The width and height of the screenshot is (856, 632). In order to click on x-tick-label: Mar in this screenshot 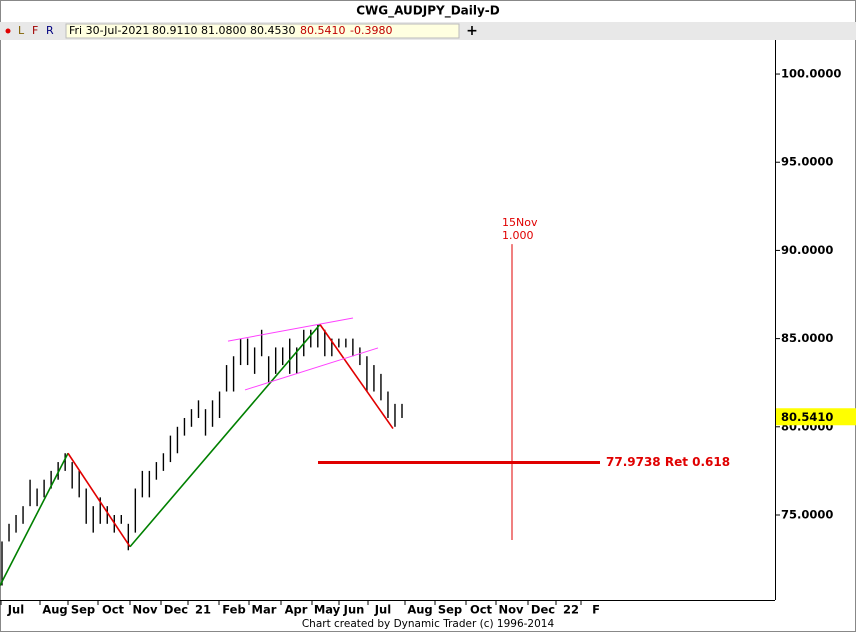, I will do `click(264, 610)`.